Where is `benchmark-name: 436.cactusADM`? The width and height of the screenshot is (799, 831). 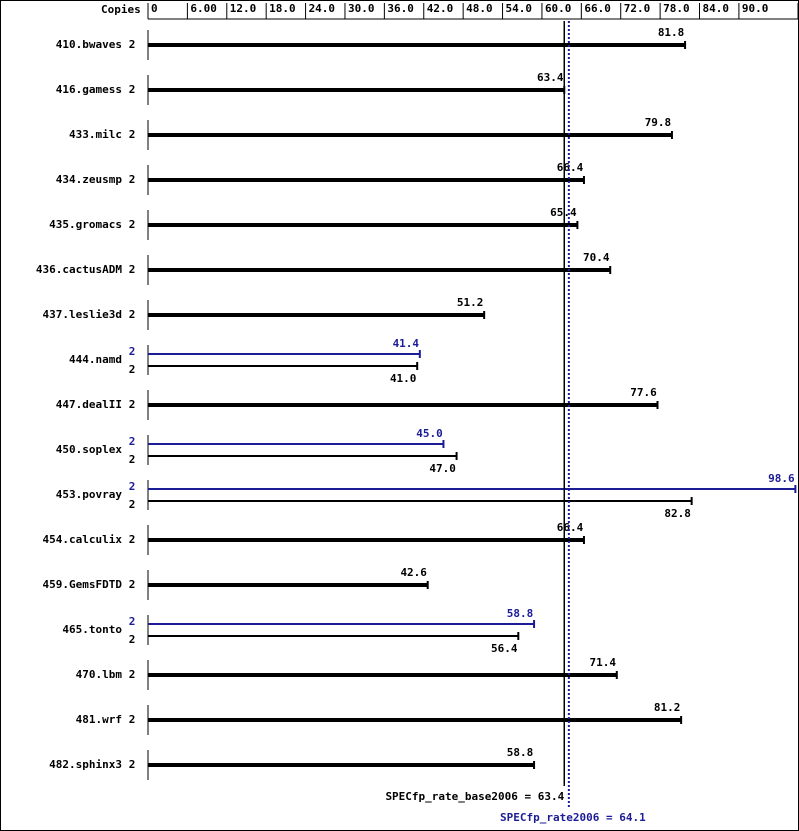
benchmark-name: 436.cactusADM is located at coordinates (79, 269).